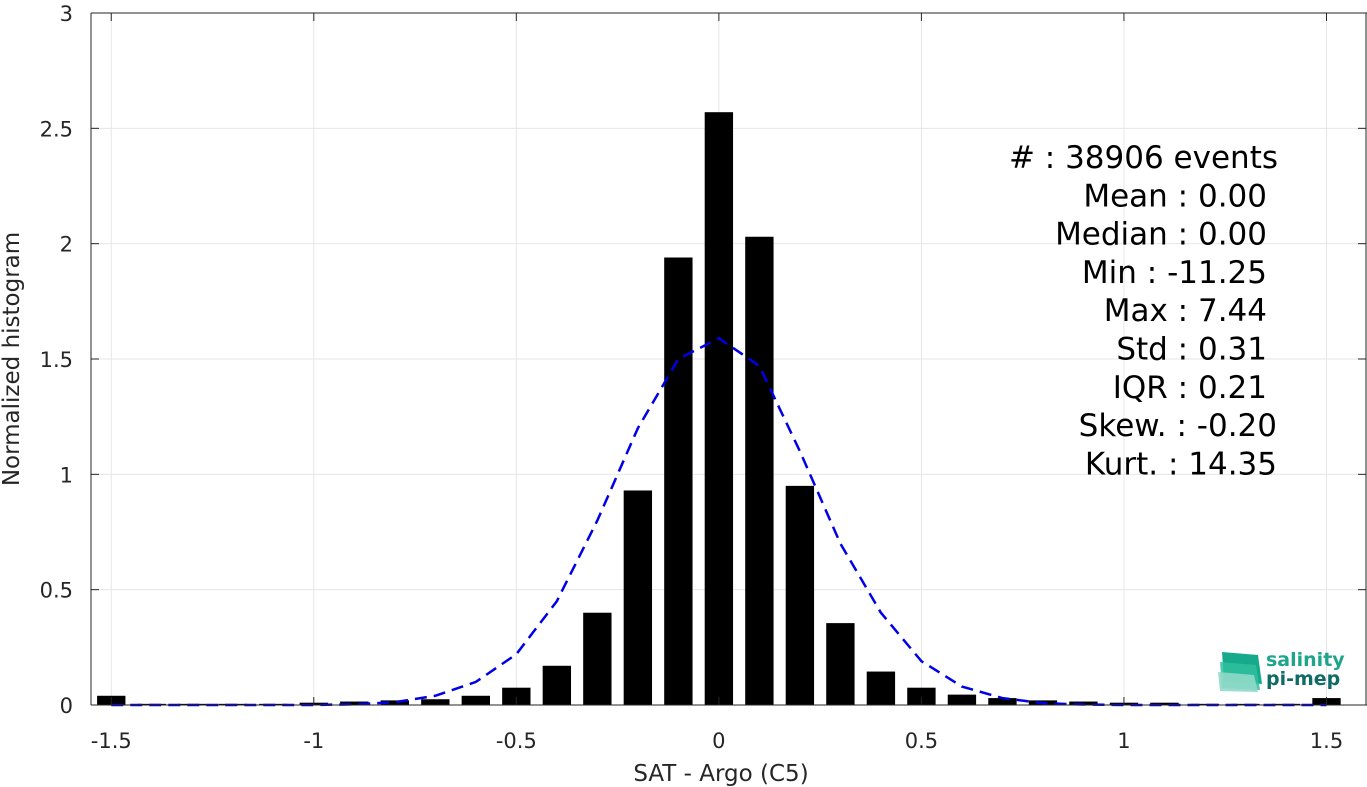  I want to click on x-tick-label: 1.5, so click(1326, 741).